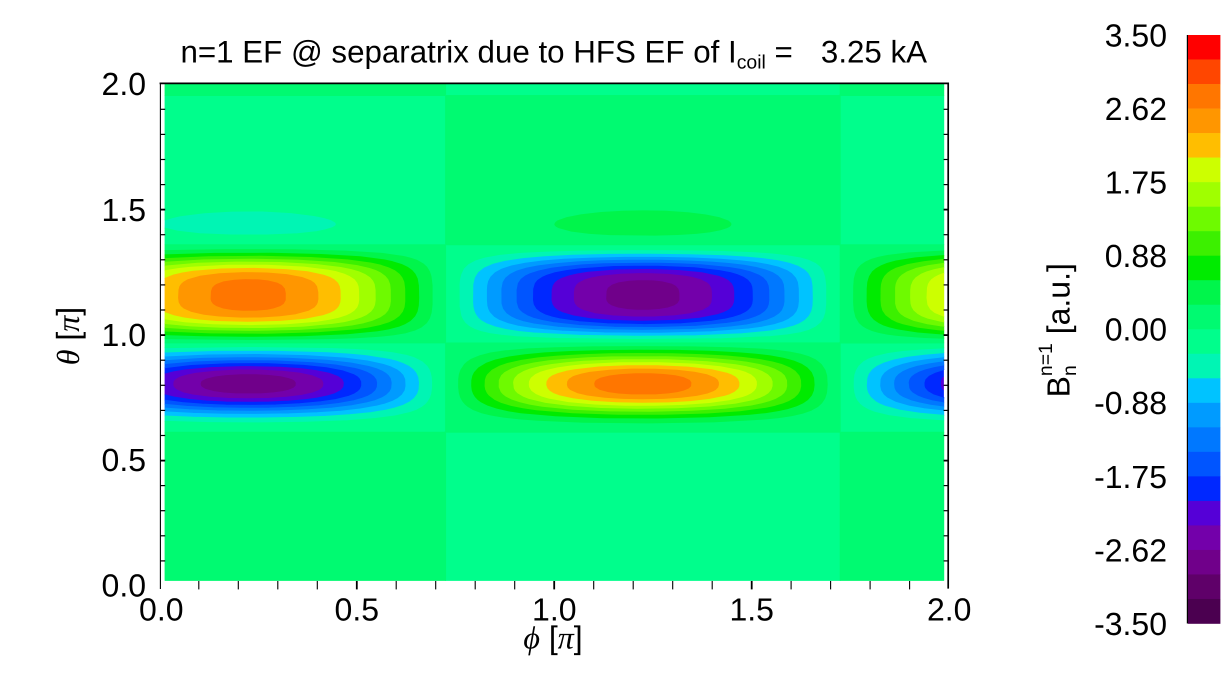  I want to click on svg-text: ϕ [π], so click(552, 638).